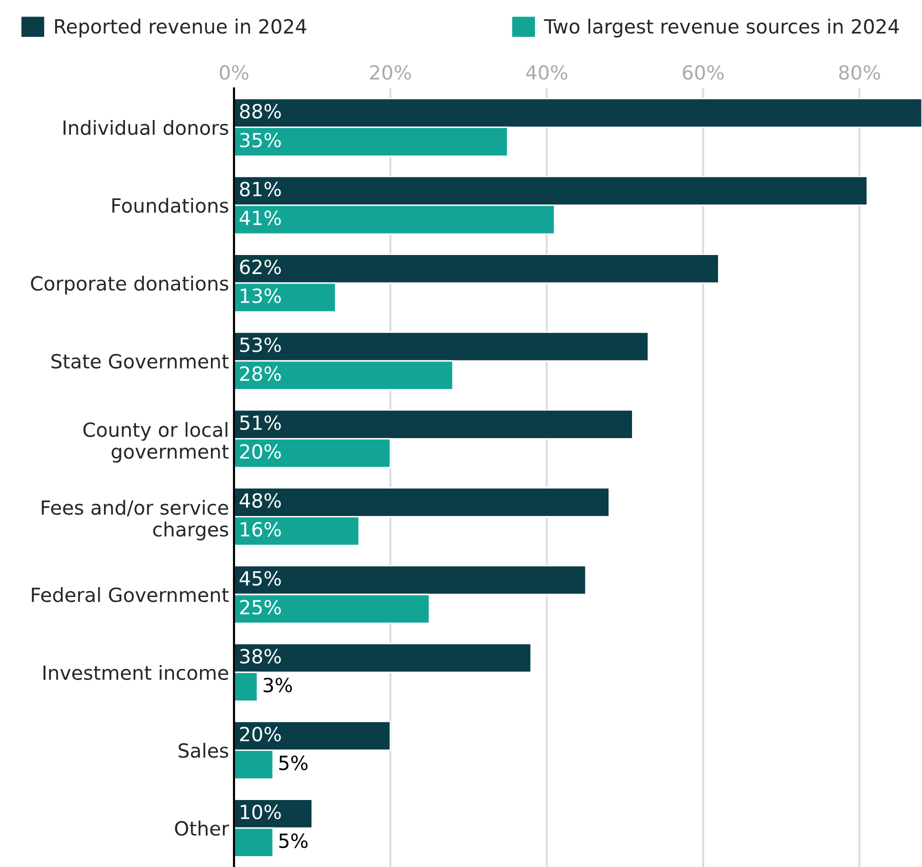 The height and width of the screenshot is (867, 922). I want to click on data-label: 45%, so click(260, 578).